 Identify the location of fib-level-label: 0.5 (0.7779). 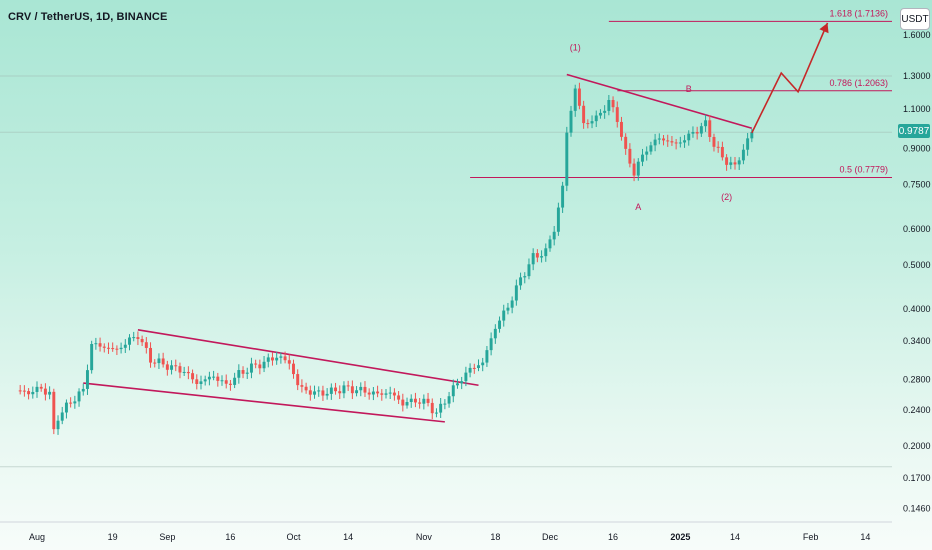
(863, 170).